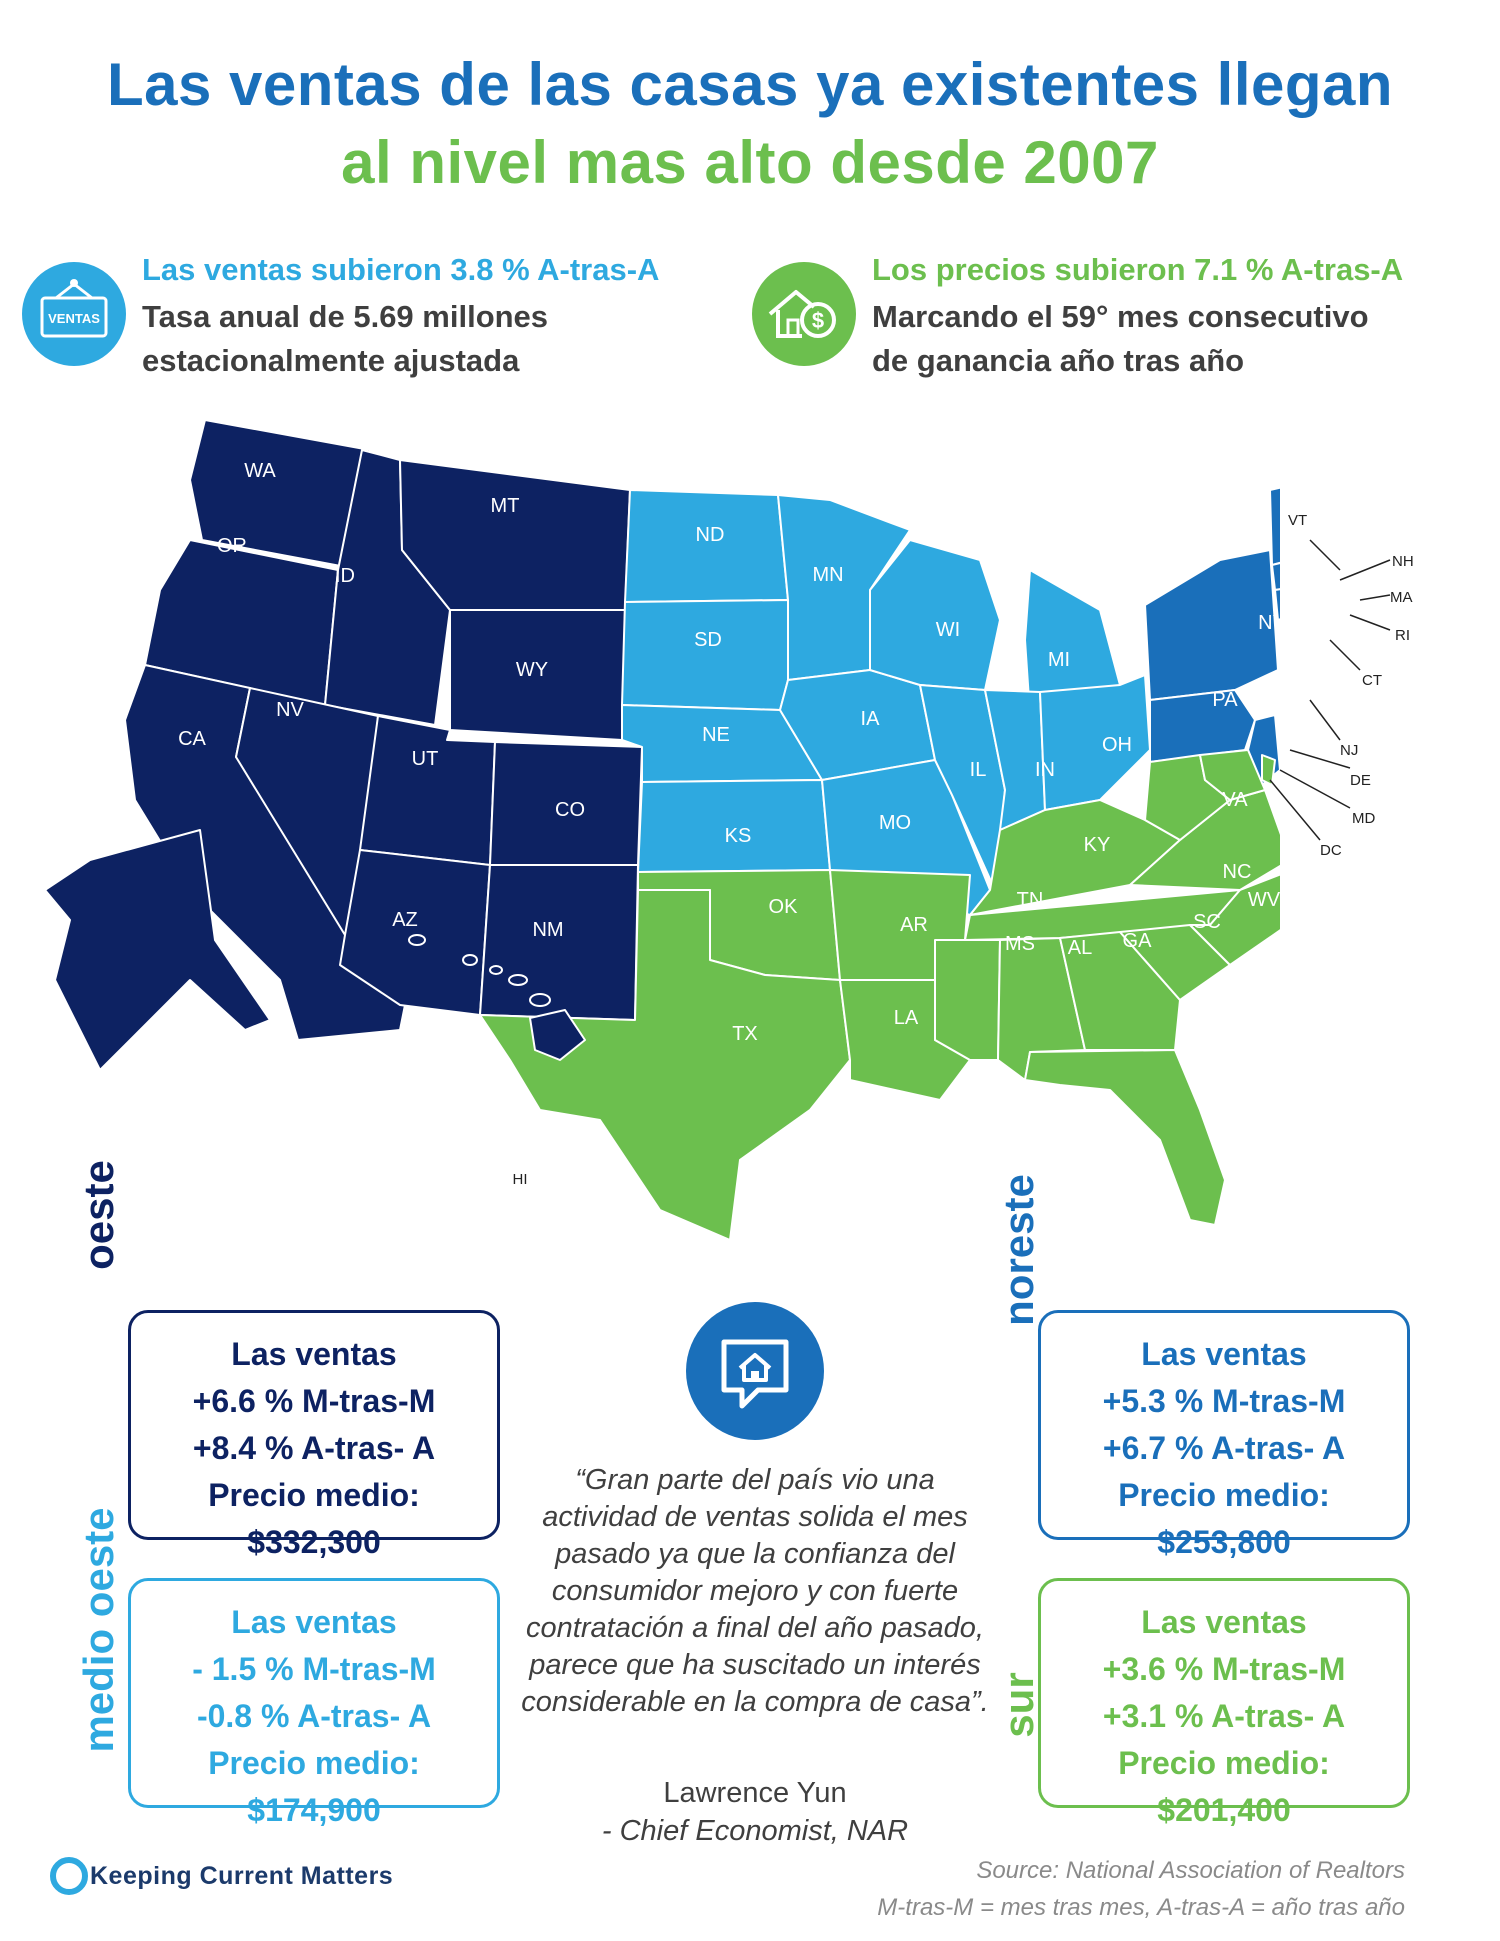  Describe the element at coordinates (345, 316) in the screenshot. I see `sales-line-1: Tasa anual de 5.69 millones` at that location.